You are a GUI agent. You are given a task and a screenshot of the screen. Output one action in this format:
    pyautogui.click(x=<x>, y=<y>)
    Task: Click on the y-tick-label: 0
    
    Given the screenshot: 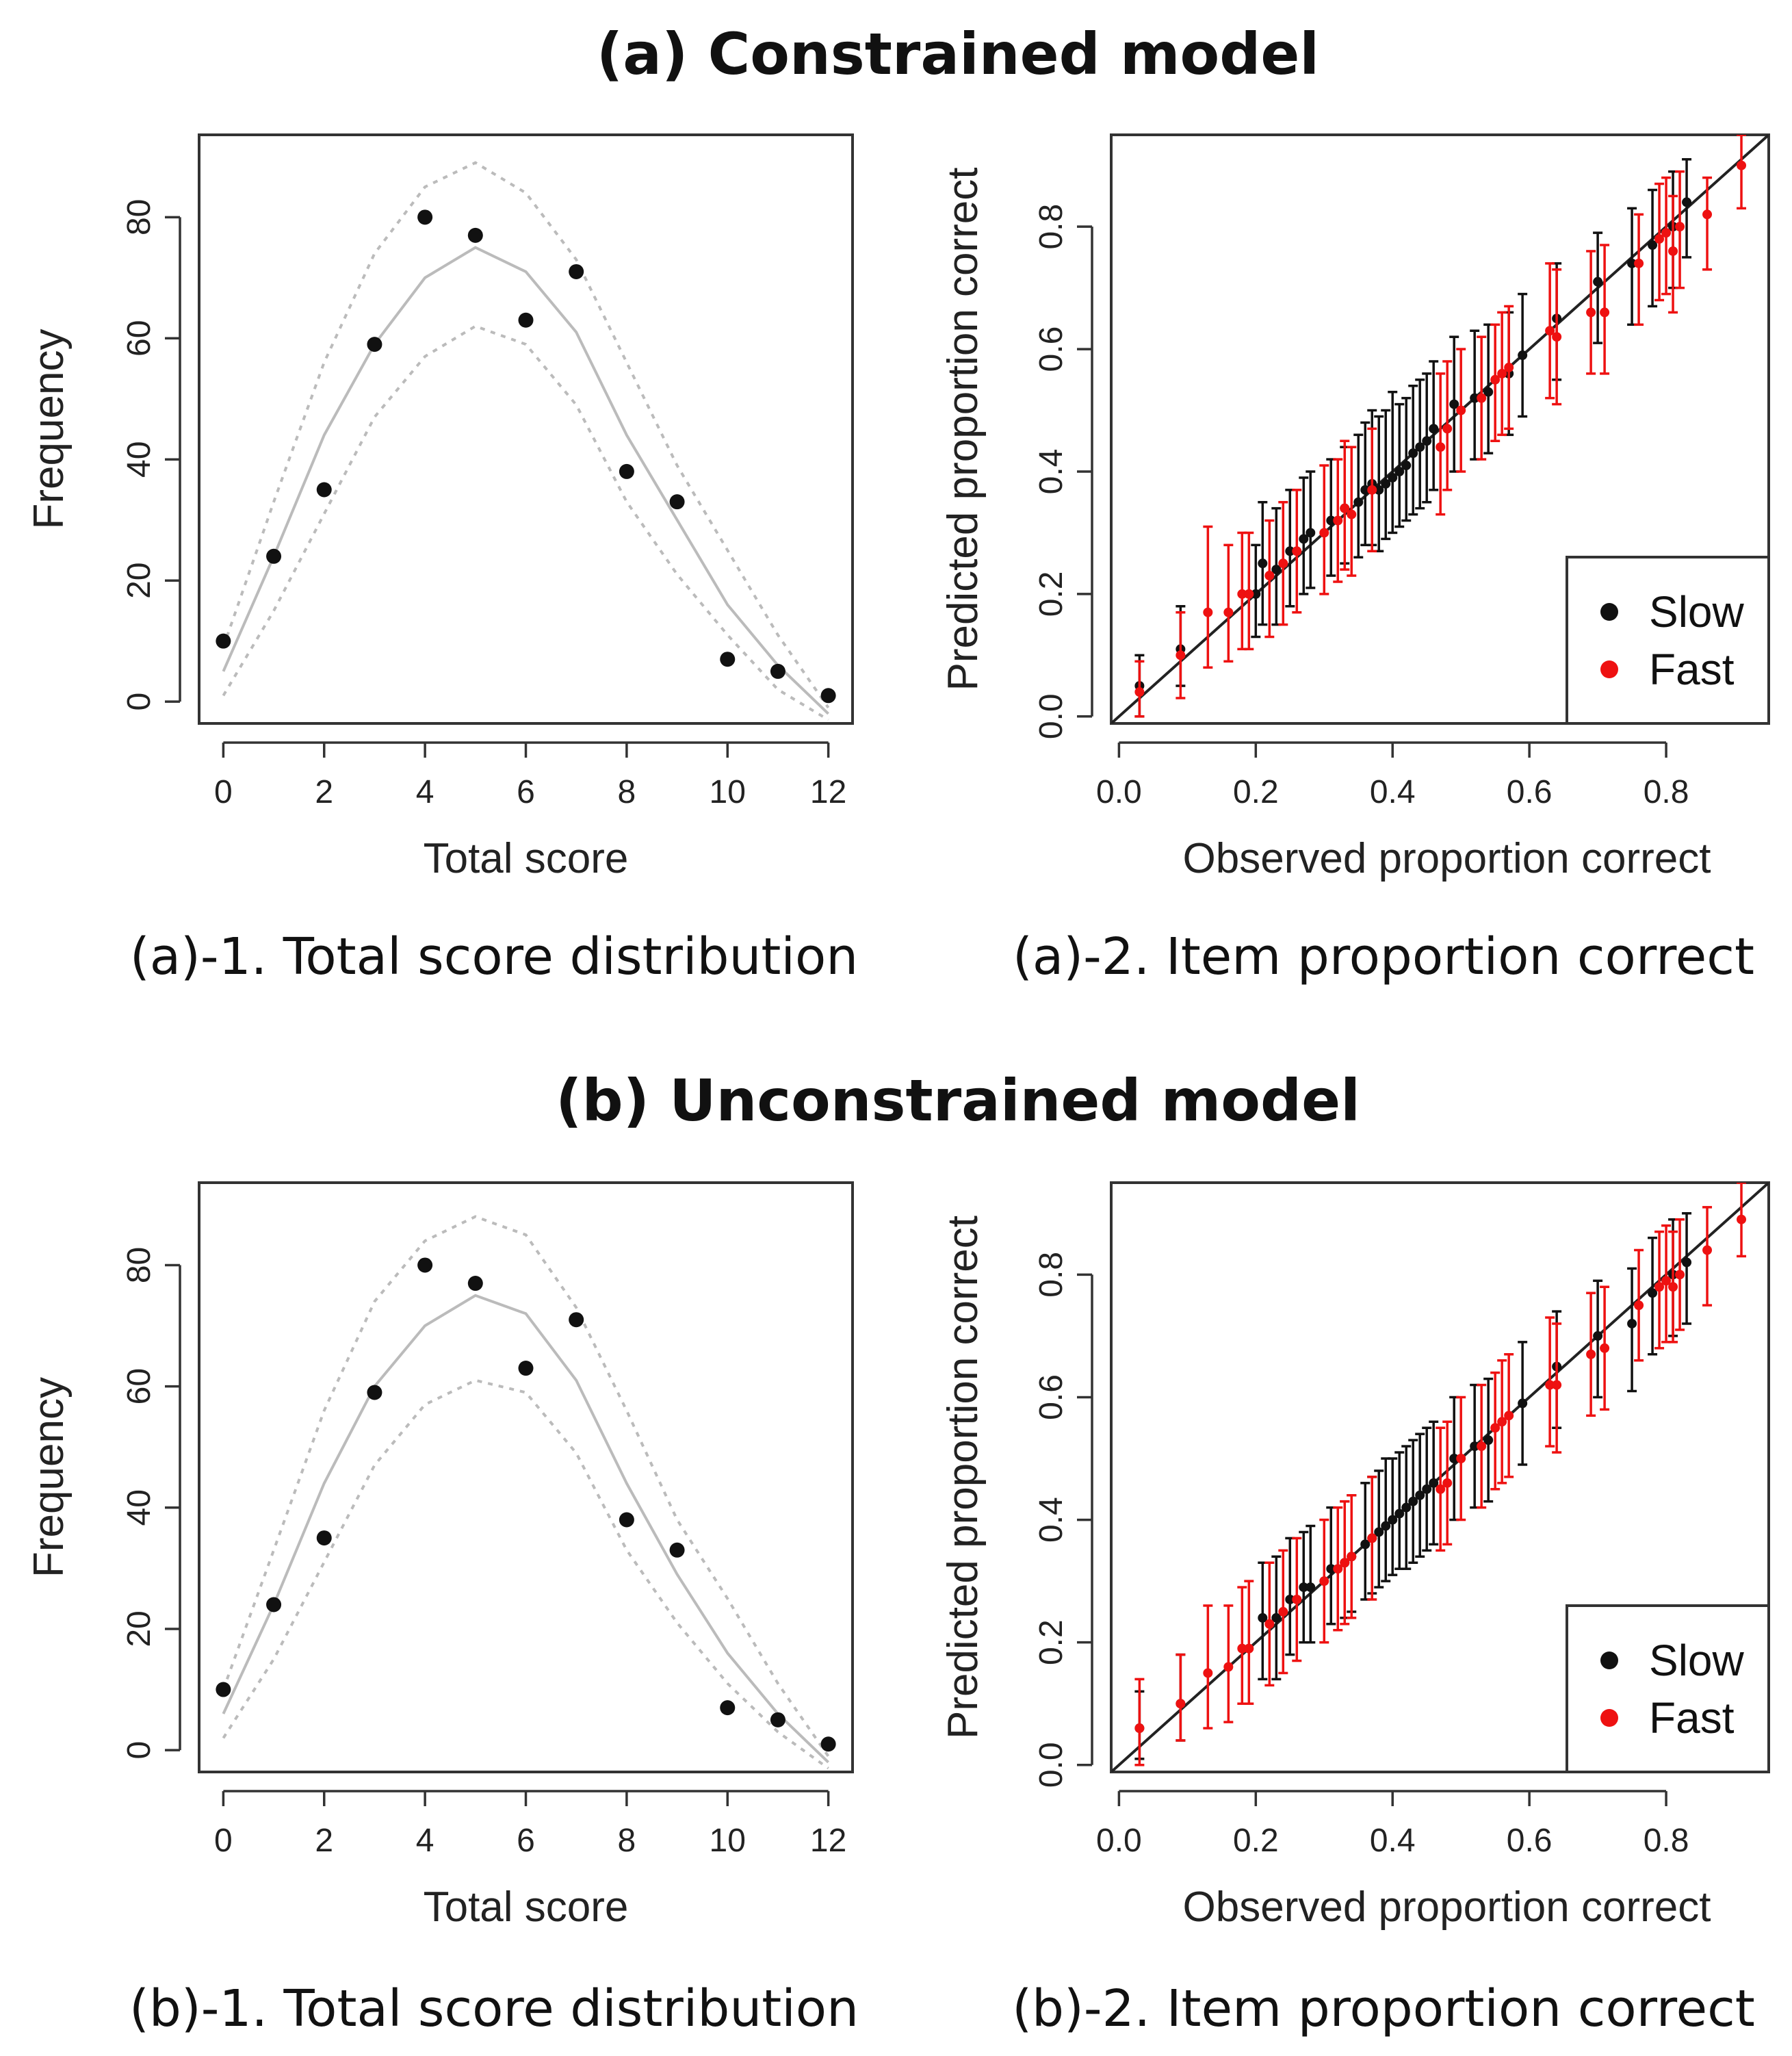 What is the action you would take?
    pyautogui.click(x=139, y=702)
    